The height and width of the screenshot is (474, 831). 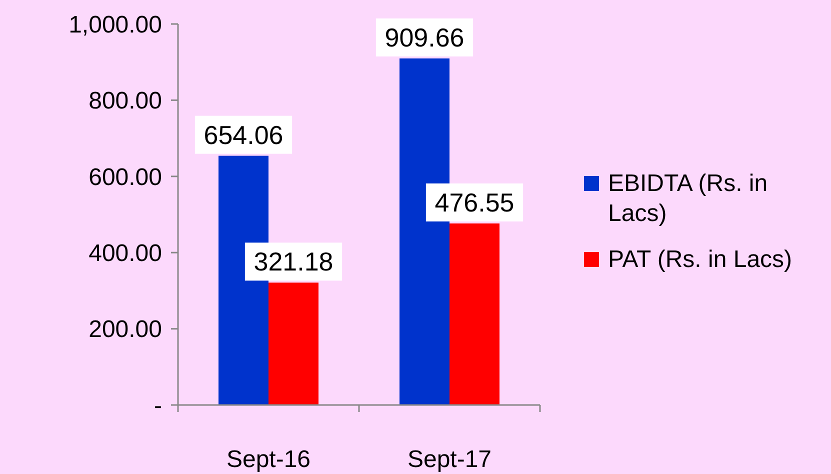 What do you see at coordinates (125, 177) in the screenshot?
I see `y-tick-label: 600.00` at bounding box center [125, 177].